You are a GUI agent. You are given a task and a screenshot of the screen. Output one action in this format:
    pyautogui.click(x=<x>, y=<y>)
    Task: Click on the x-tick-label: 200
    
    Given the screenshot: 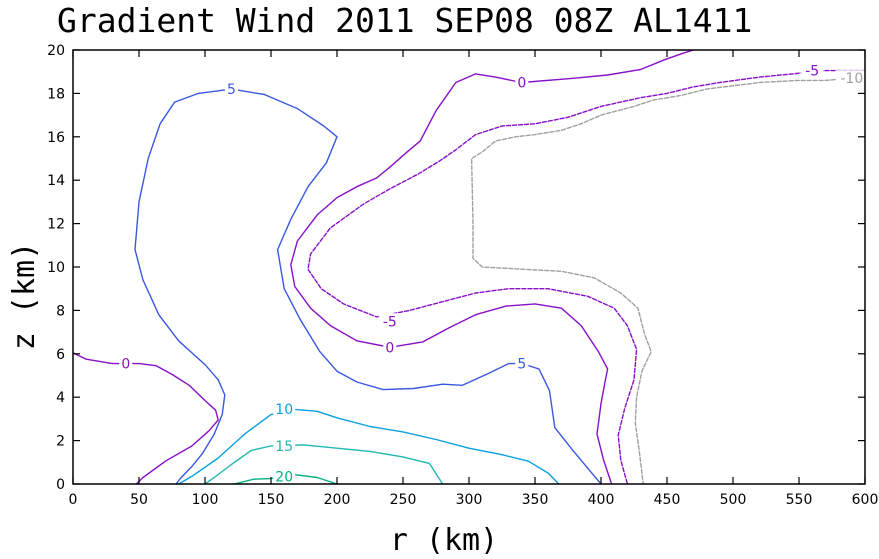 What is the action you would take?
    pyautogui.click(x=337, y=500)
    